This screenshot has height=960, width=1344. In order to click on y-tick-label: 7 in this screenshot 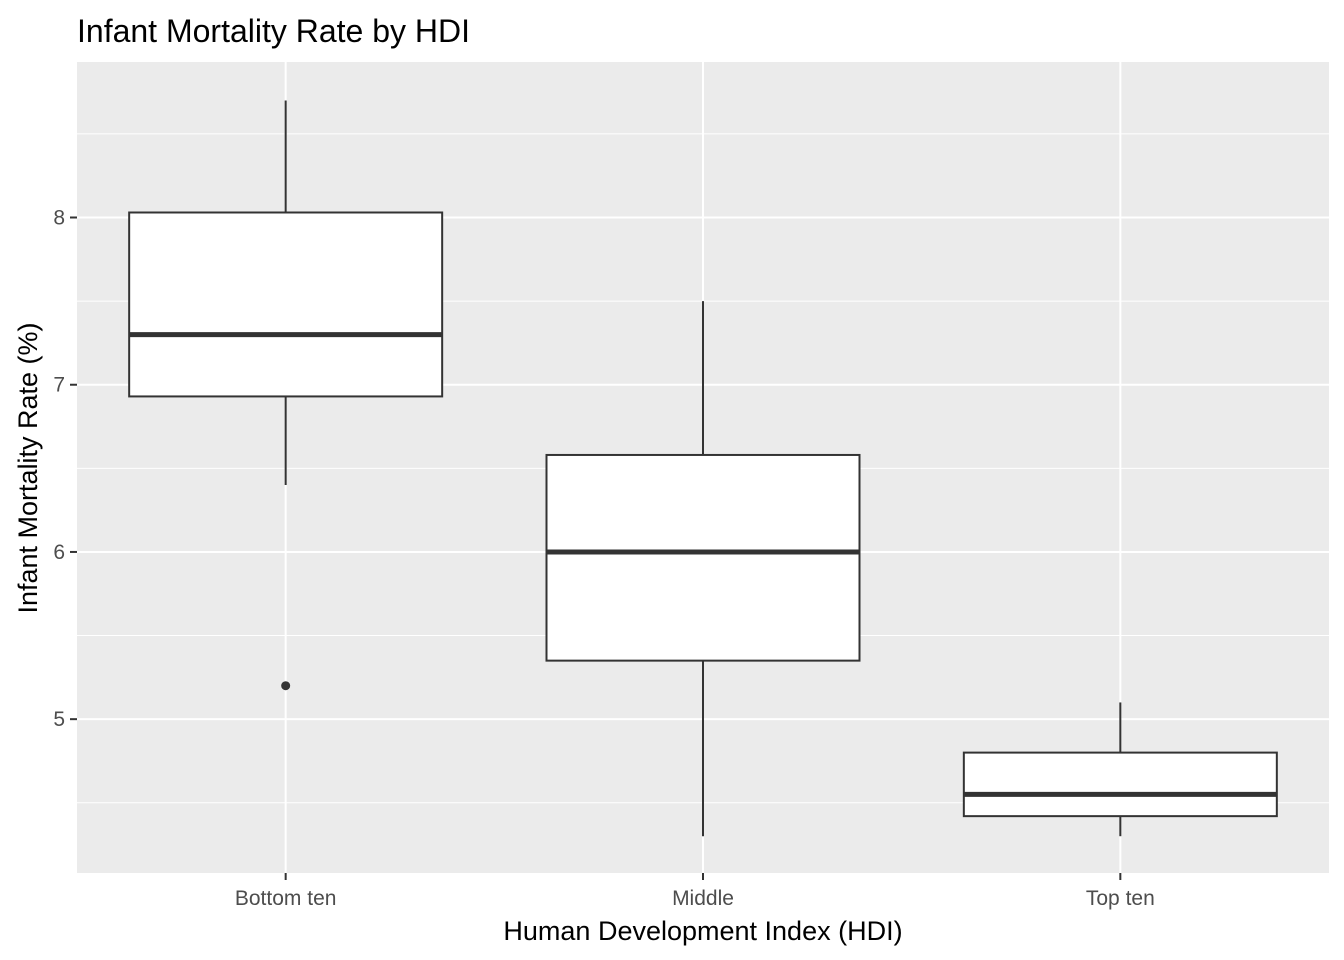, I will do `click(59, 385)`.